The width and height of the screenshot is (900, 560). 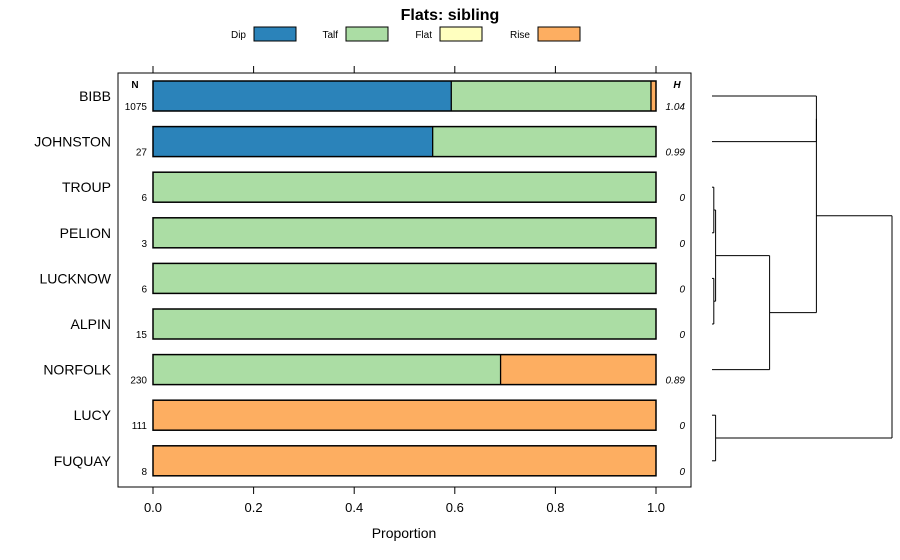 I want to click on category-label-troup: TROUP, so click(x=86, y=187).